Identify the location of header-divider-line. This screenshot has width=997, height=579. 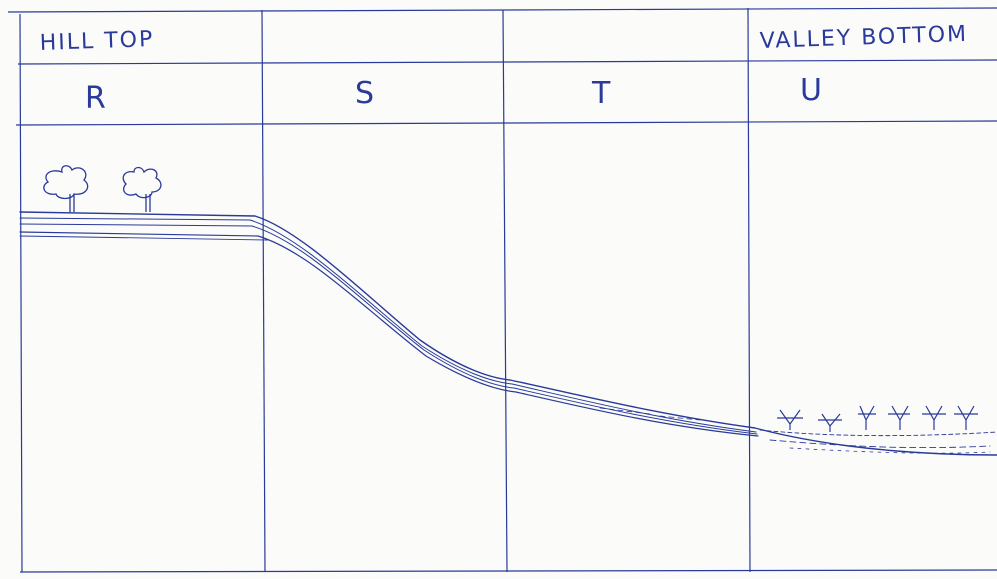
(507, 62).